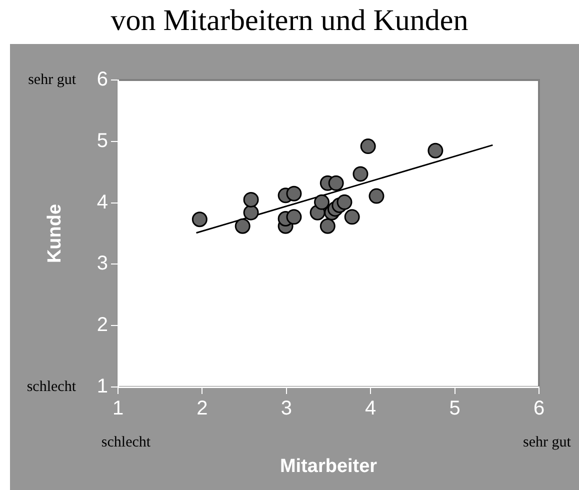 Image resolution: width=579 pixels, height=490 pixels. Describe the element at coordinates (286, 409) in the screenshot. I see `x-tick-label: 3` at that location.